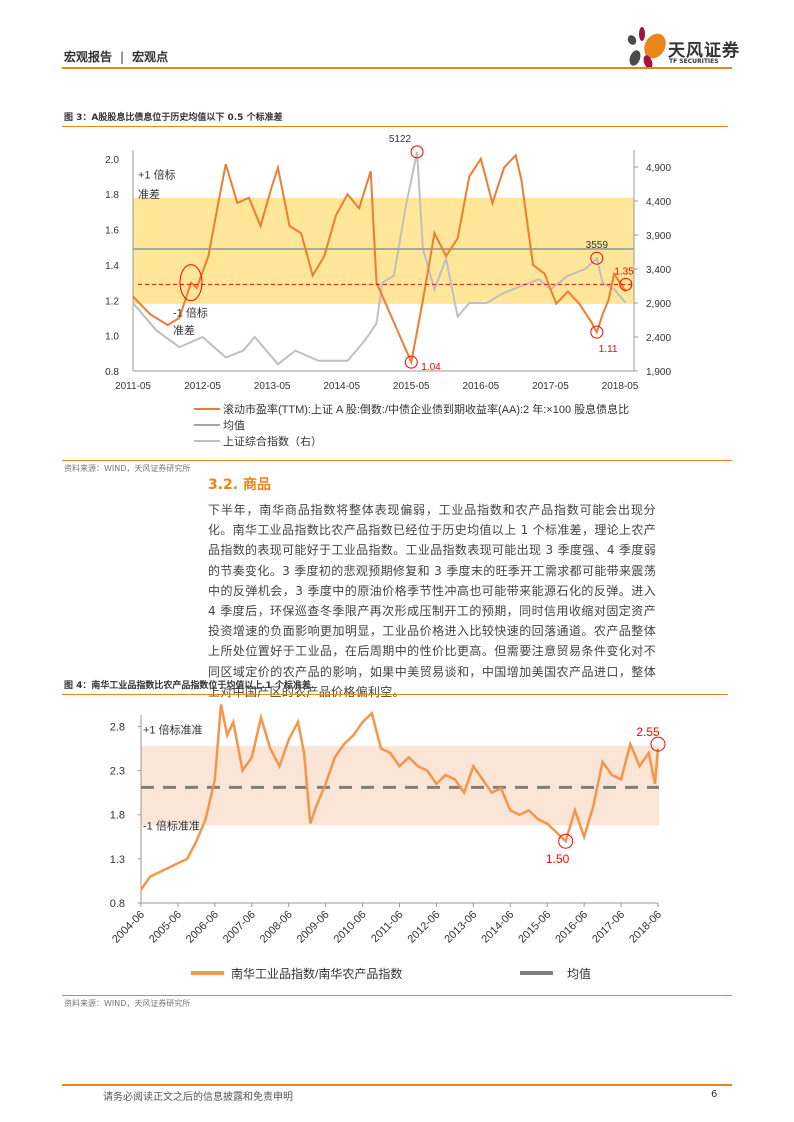 The image size is (794, 1122). I want to click on y-right-tick-label: 1,900, so click(658, 372).